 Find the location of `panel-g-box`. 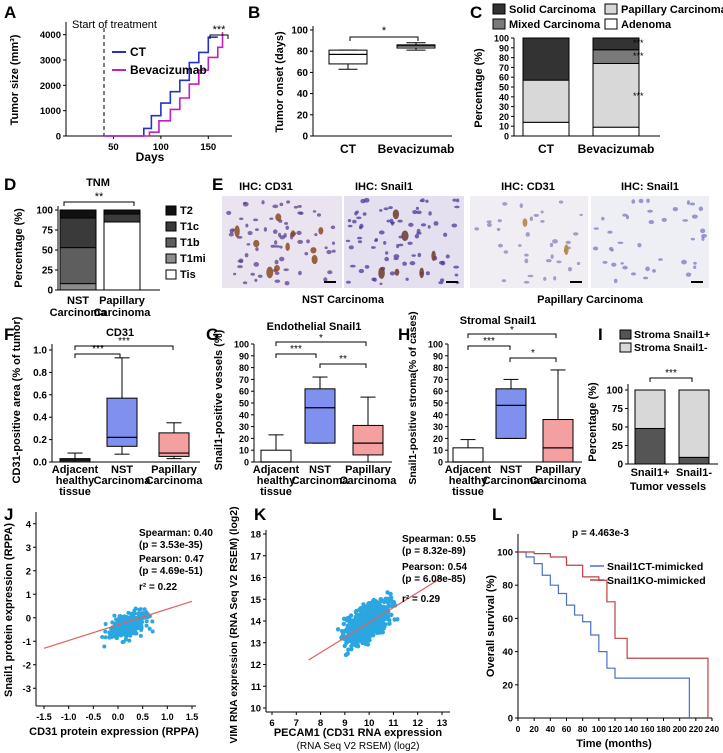

panel-g-box is located at coordinates (276, 456).